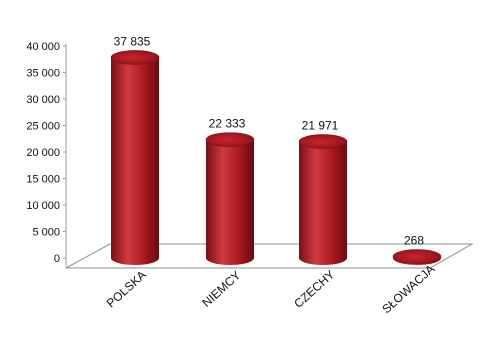 This screenshot has width=482, height=351. Describe the element at coordinates (314, 288) in the screenshot. I see `x-tick-label: CZECHY` at that location.